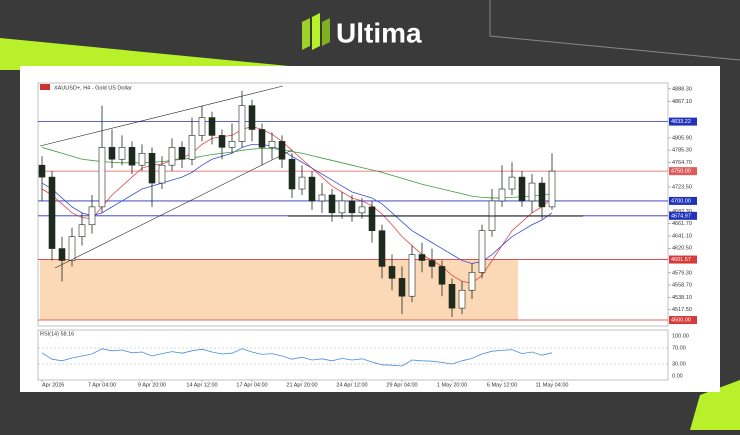  I want to click on rsi-tick-label: 100.00, so click(680, 336).